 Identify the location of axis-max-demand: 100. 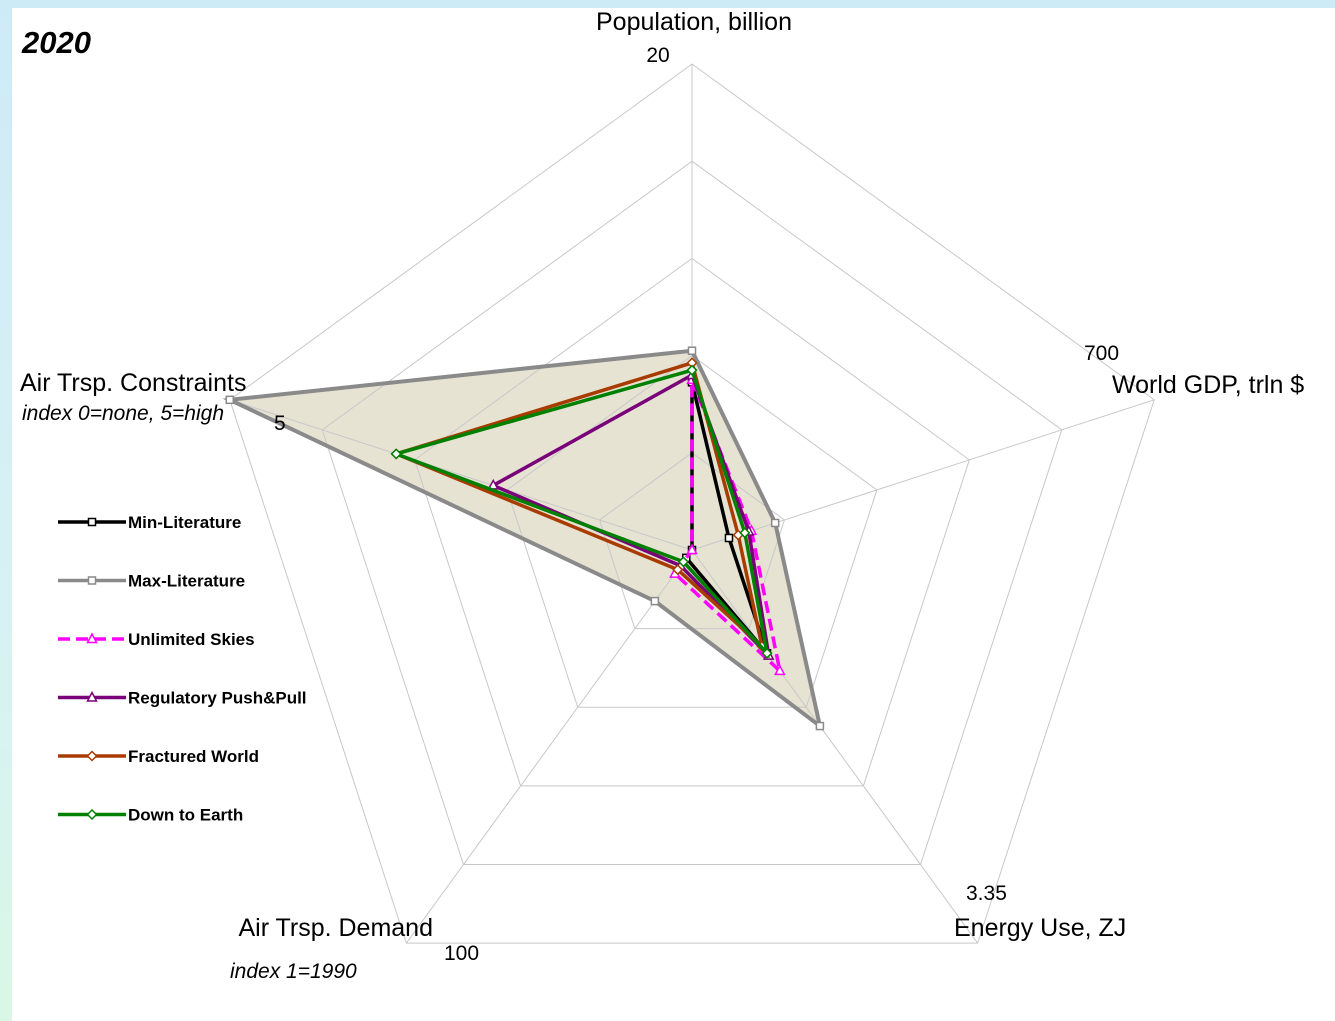
(461, 953).